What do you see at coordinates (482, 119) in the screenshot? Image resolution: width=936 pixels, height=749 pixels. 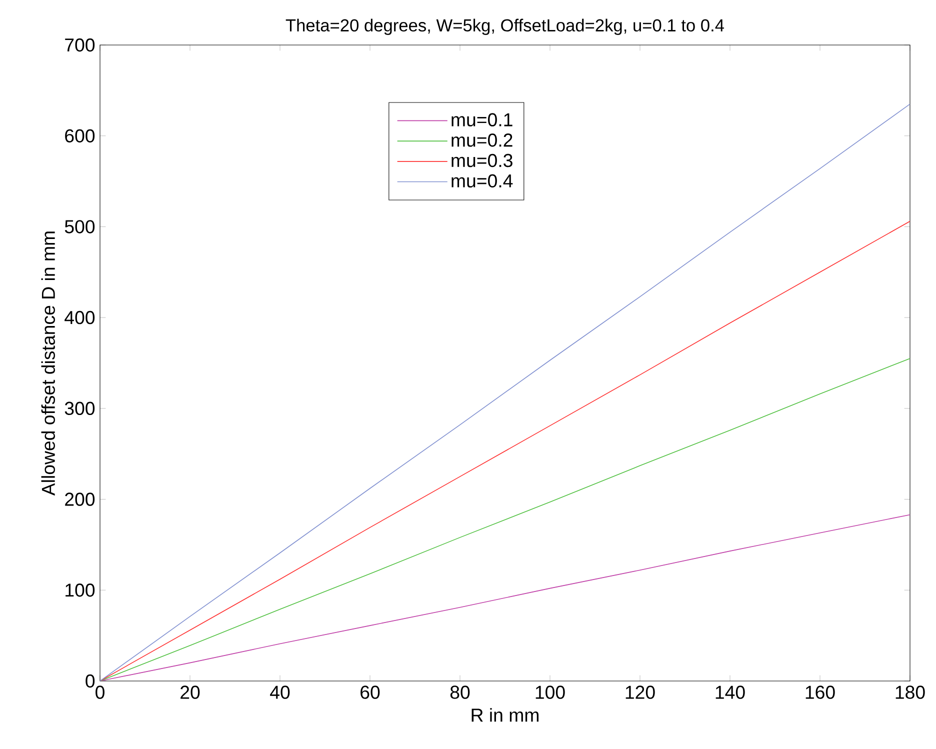 I see `legend-label: mu=0.1` at bounding box center [482, 119].